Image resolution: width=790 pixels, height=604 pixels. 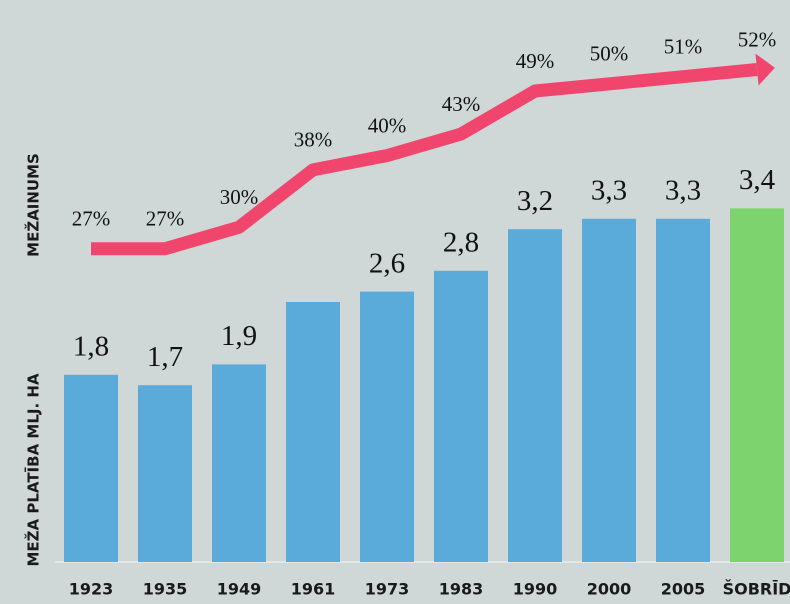 I want to click on data-label: 52%, so click(x=757, y=39).